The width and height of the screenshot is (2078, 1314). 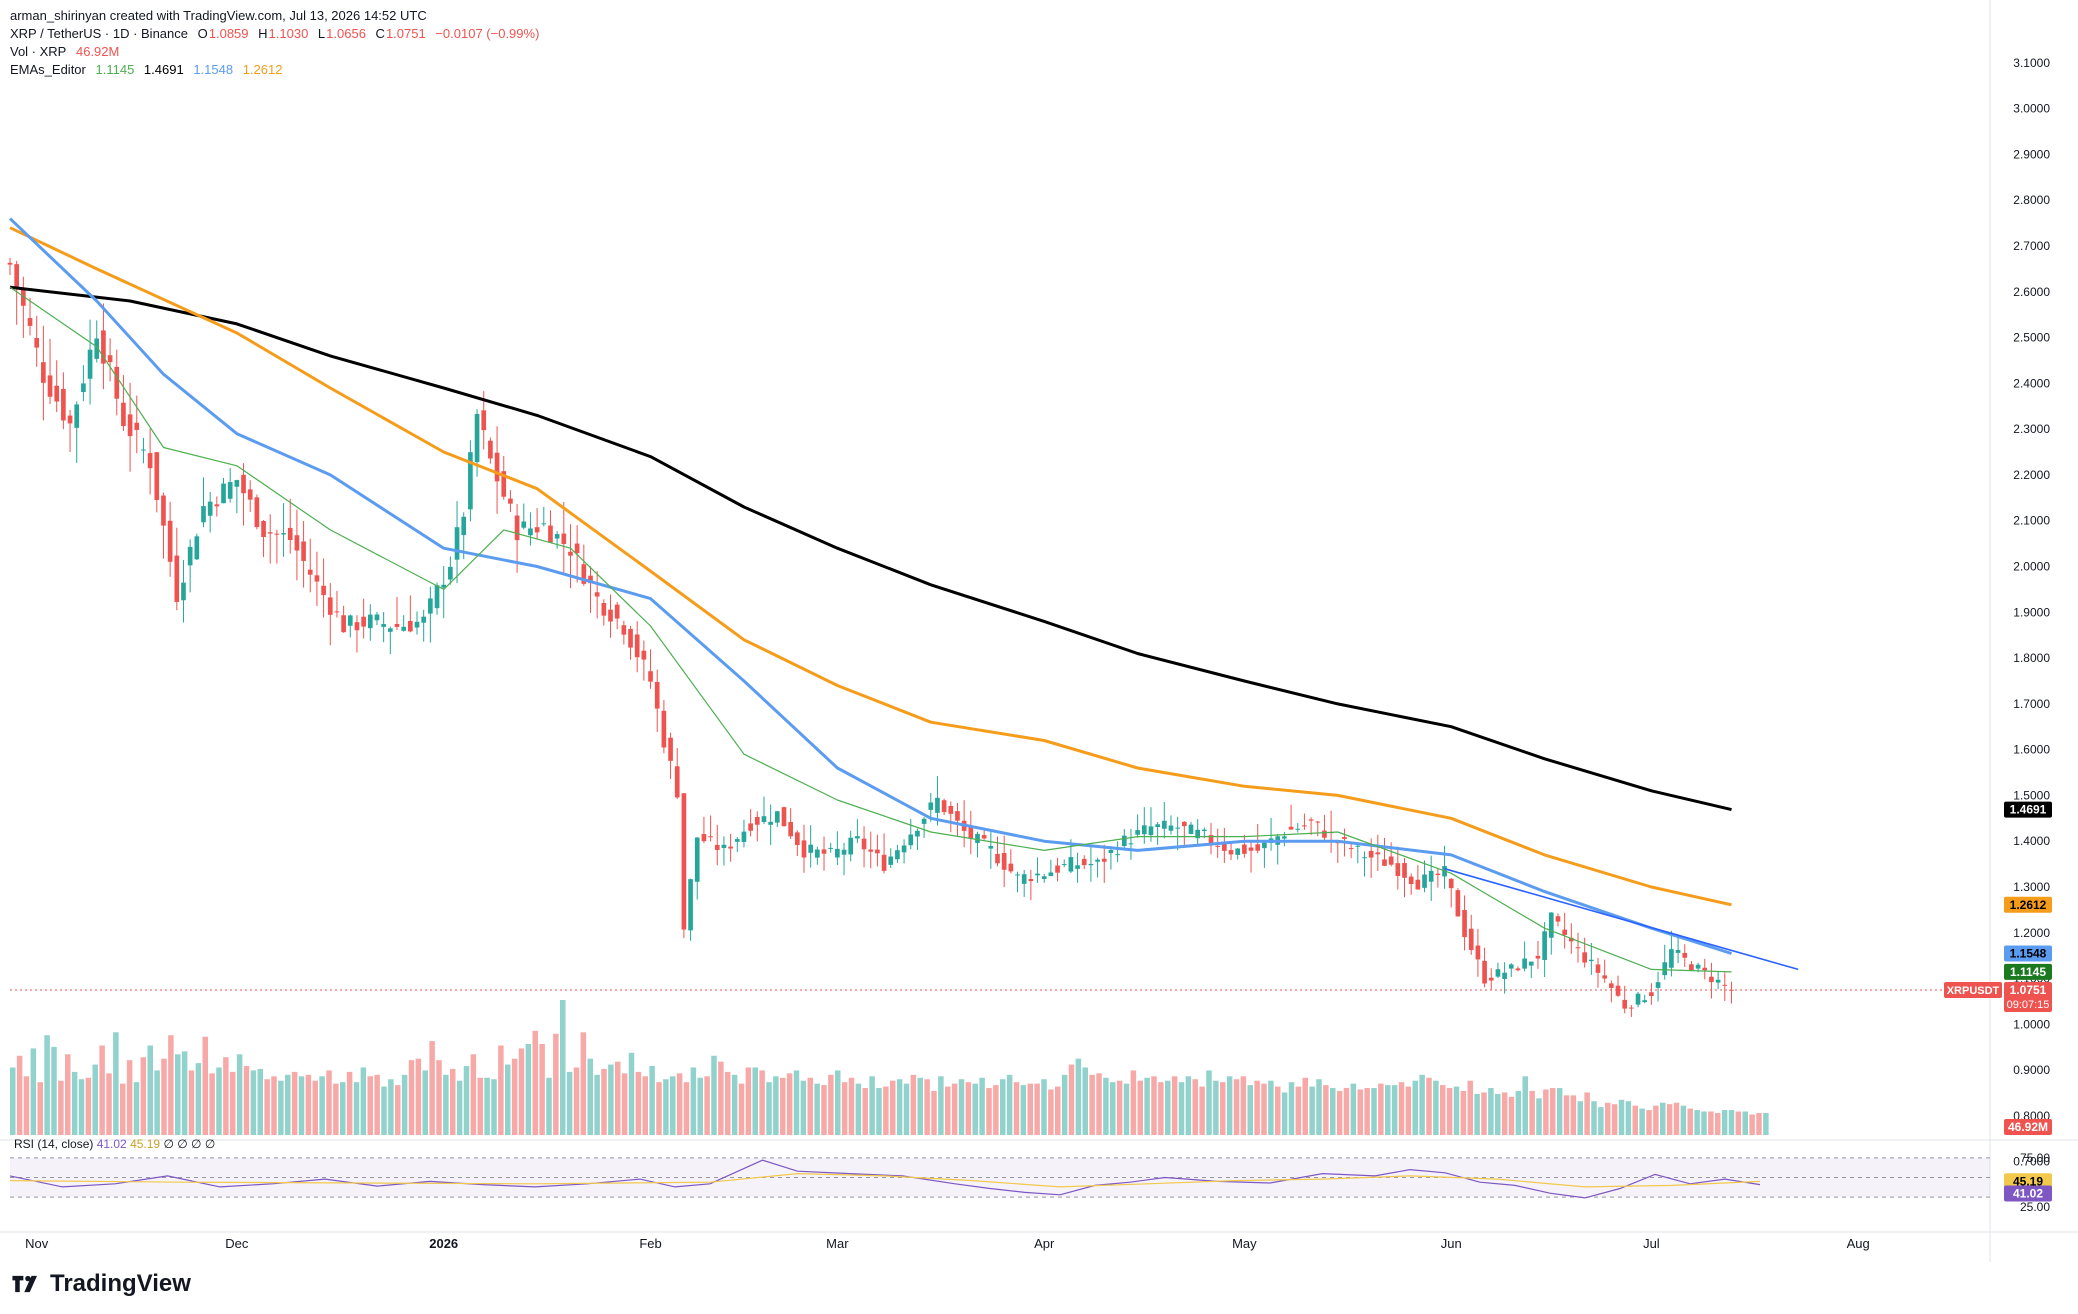 I want to click on rsi-label: RSI (14, close) 41.02 45.19 ∅ ∅ ∅ ∅, so click(x=114, y=1144).